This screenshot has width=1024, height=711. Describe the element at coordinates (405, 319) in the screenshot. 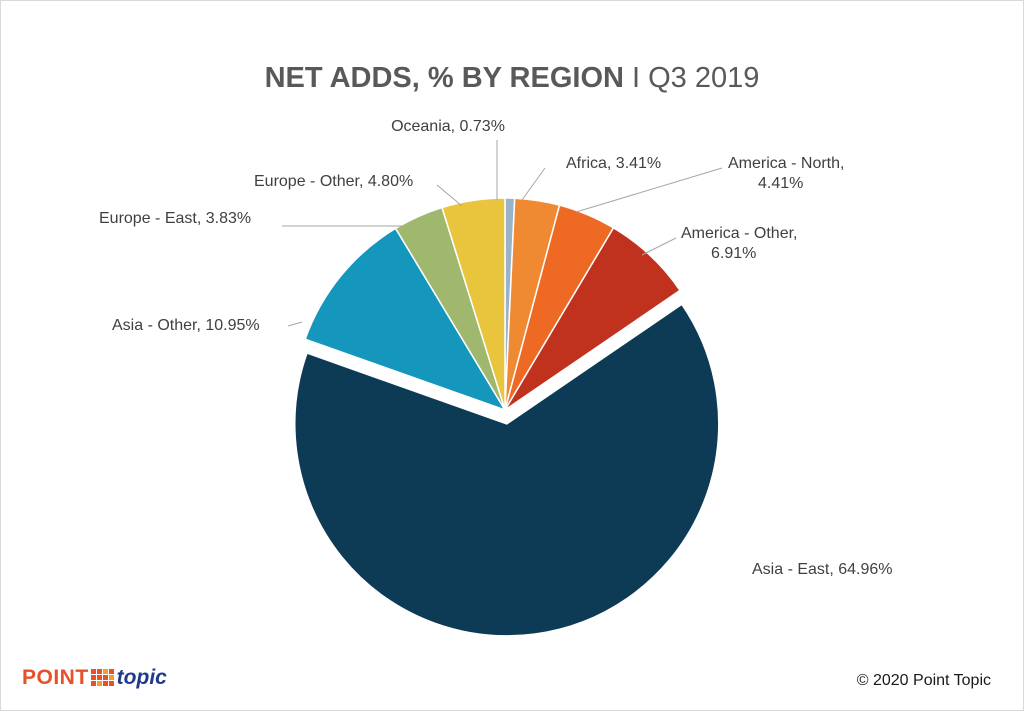

I see `pie-slice-asia-other` at that location.